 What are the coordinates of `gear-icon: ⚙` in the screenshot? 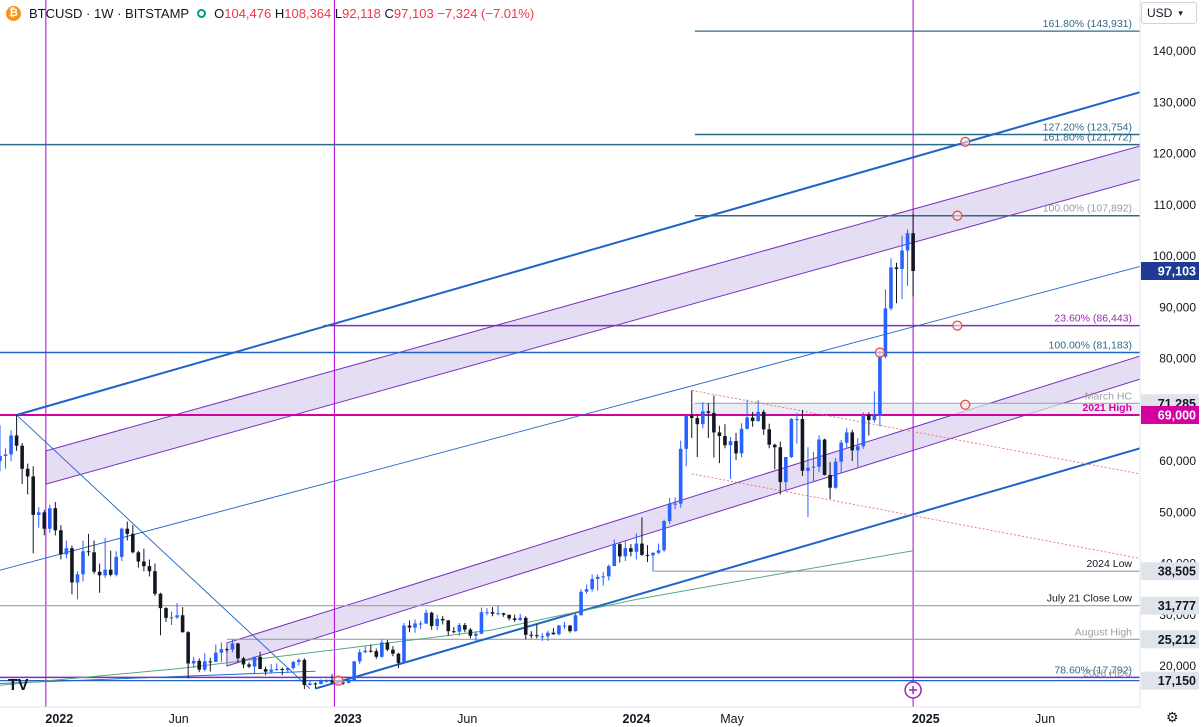 It's located at (1172, 717).